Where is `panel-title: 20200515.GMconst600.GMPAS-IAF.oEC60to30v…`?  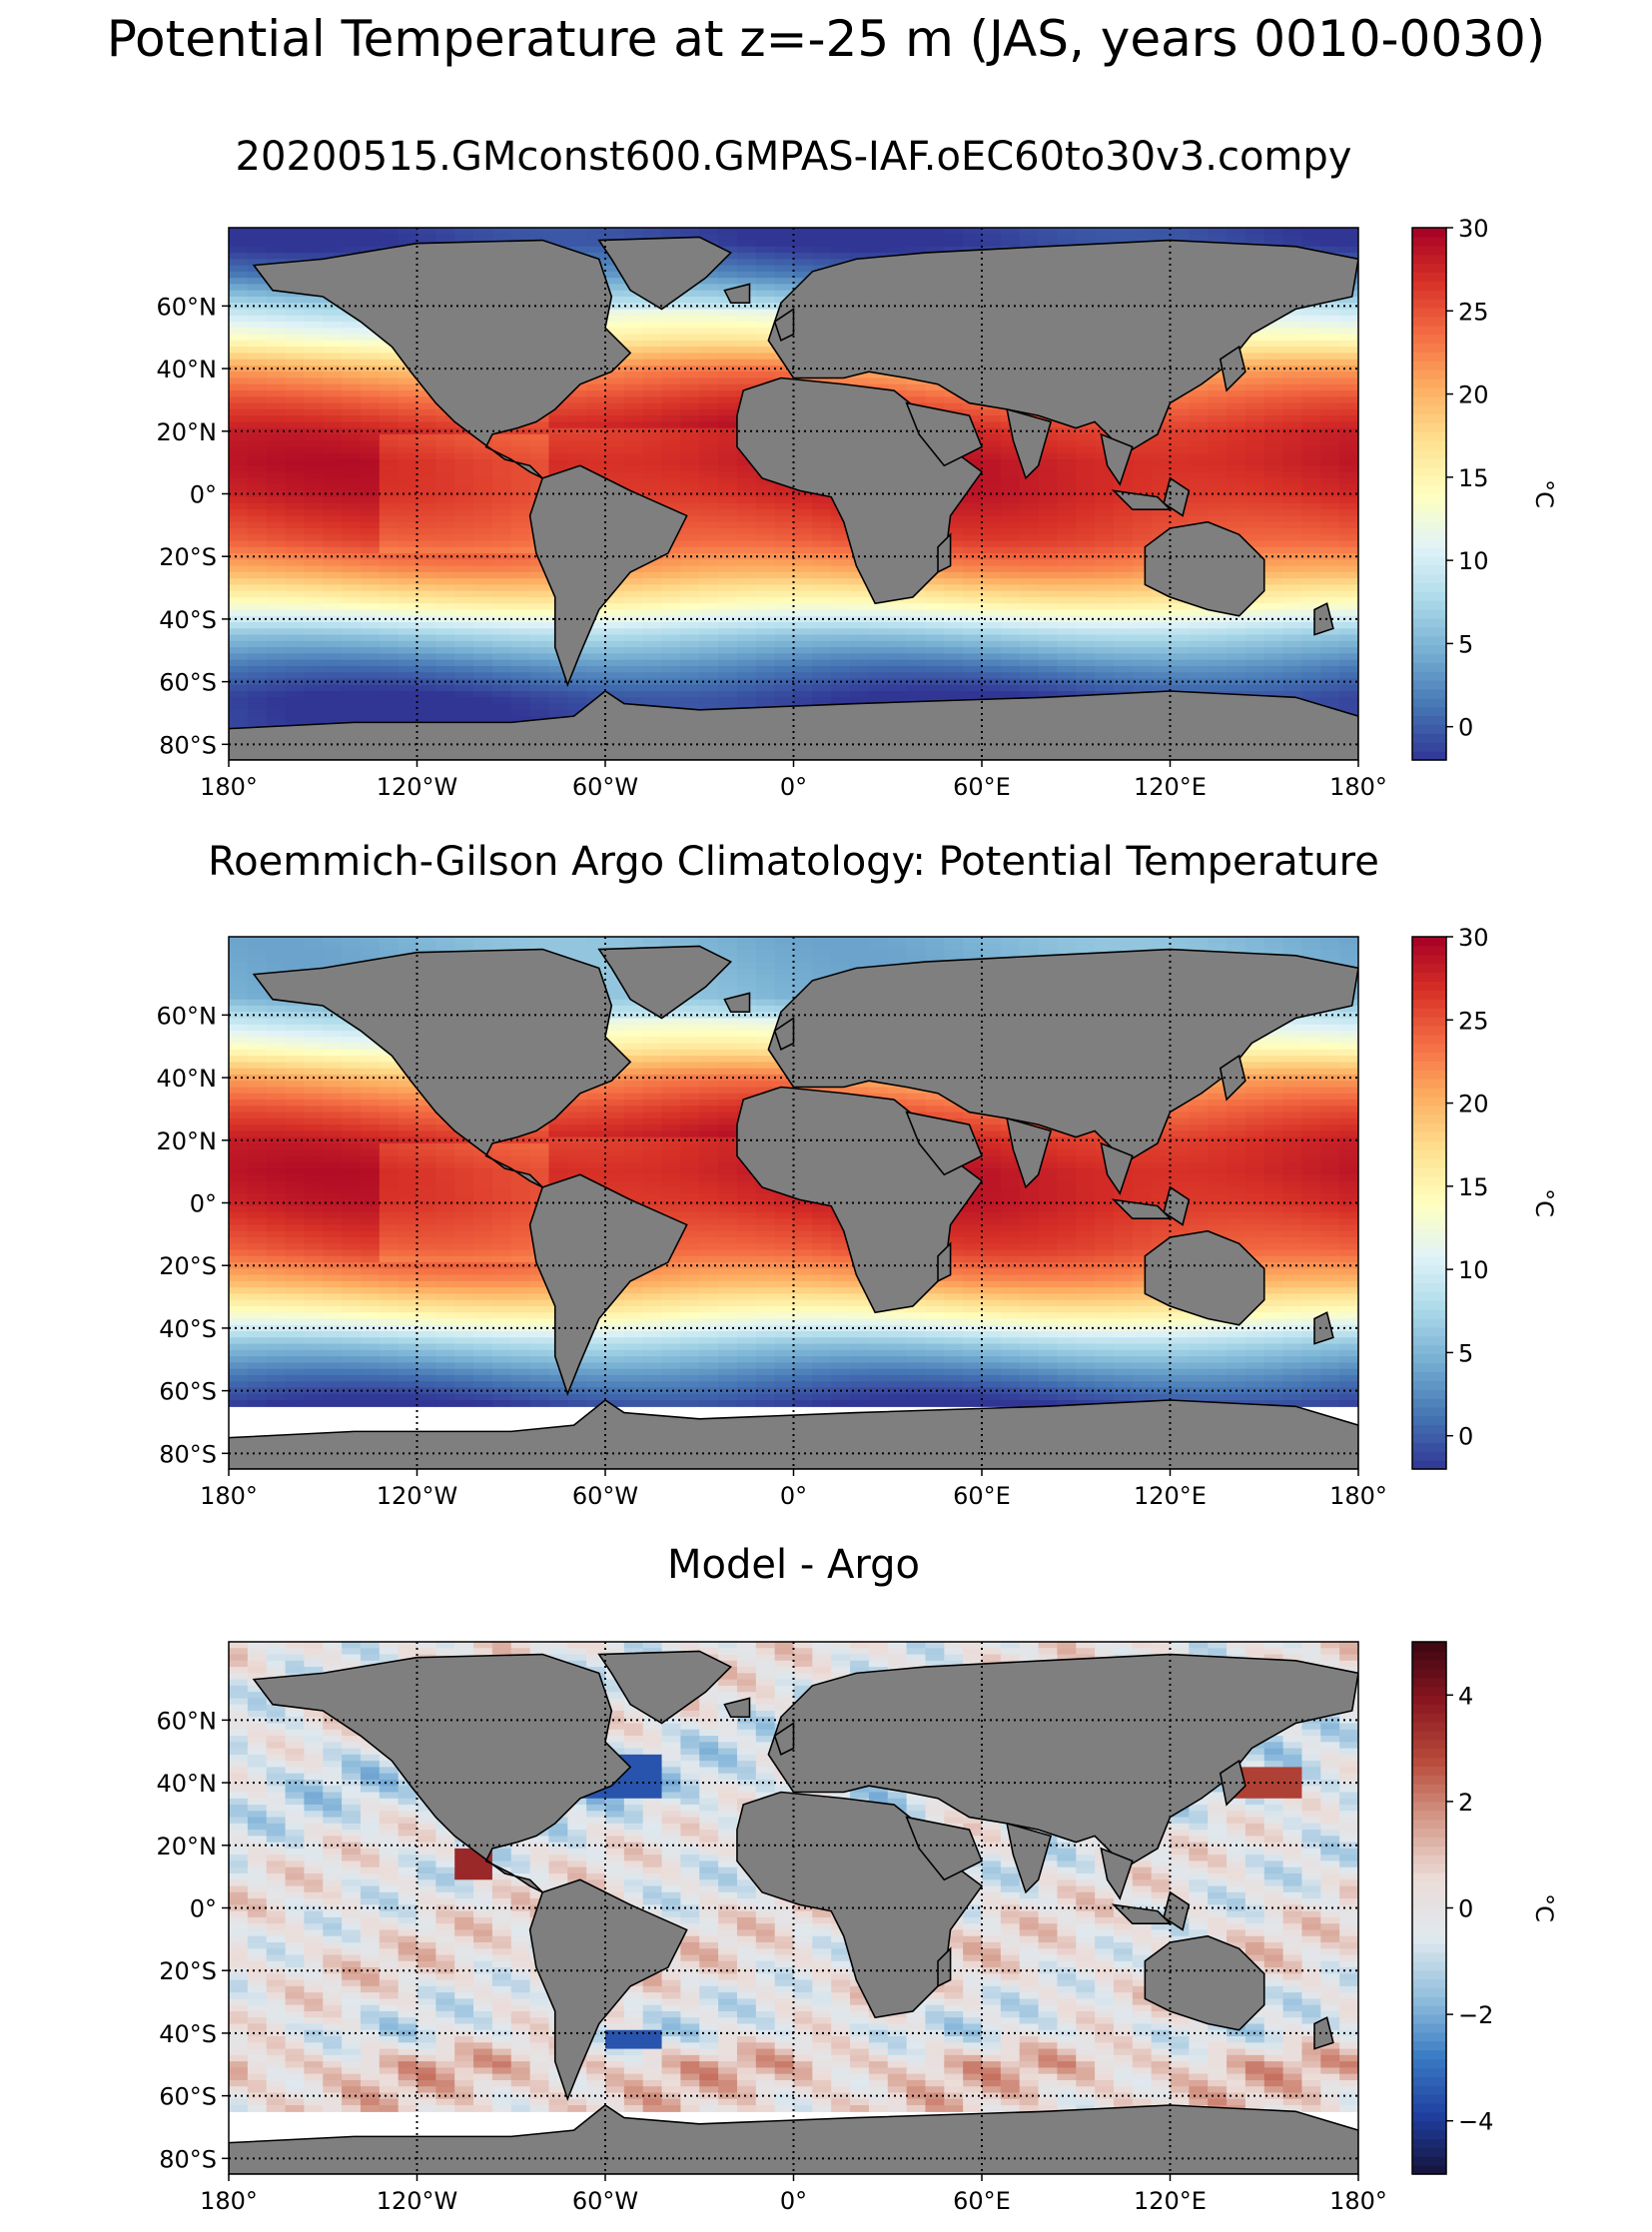 panel-title: 20200515.GMconst600.GMPAS-IAF.oEC60to30v… is located at coordinates (794, 157).